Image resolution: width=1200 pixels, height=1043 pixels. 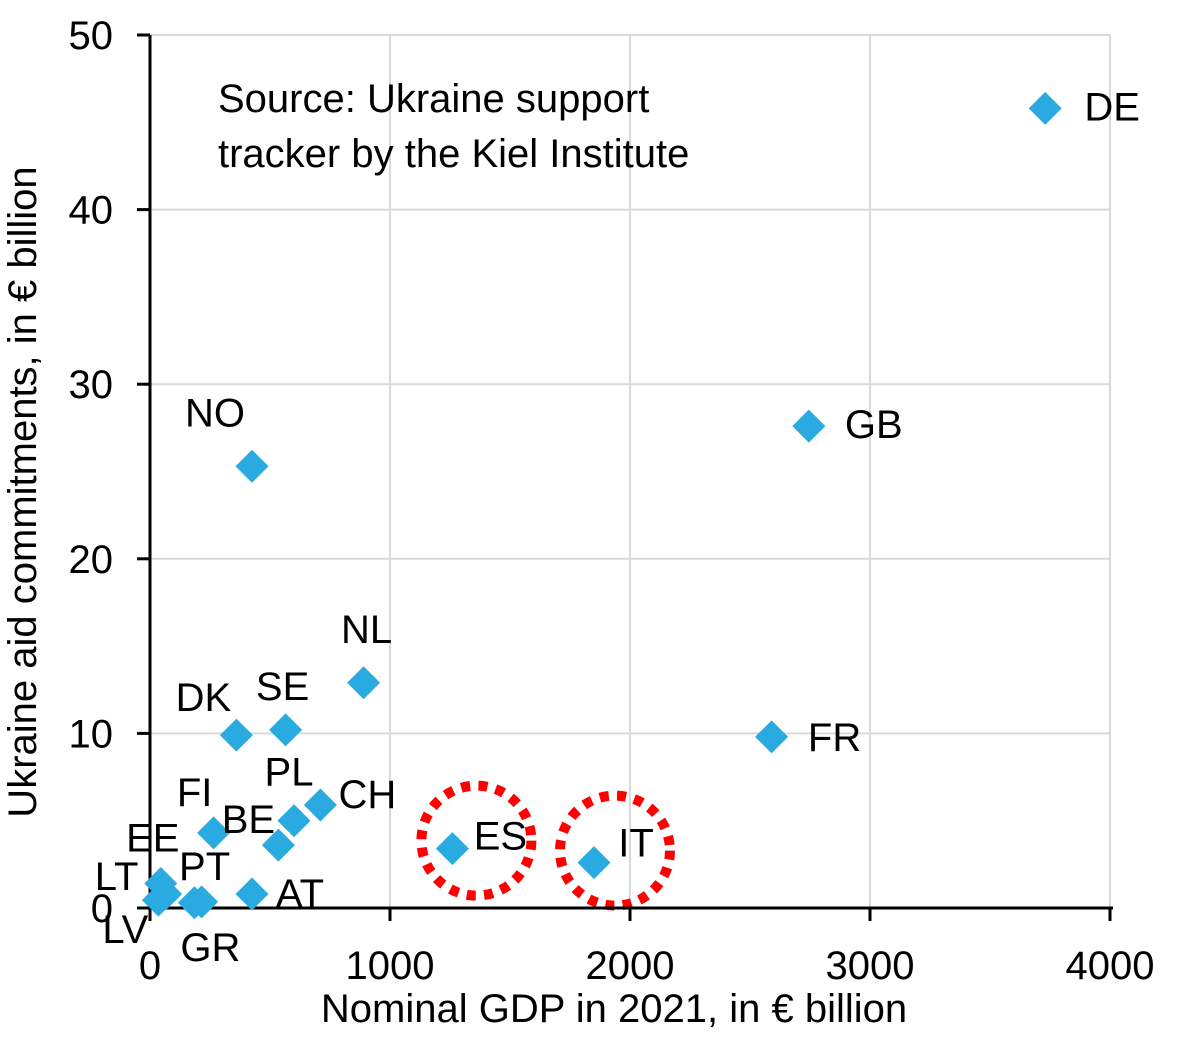 I want to click on x-tick-label: 3000, so click(x=870, y=966).